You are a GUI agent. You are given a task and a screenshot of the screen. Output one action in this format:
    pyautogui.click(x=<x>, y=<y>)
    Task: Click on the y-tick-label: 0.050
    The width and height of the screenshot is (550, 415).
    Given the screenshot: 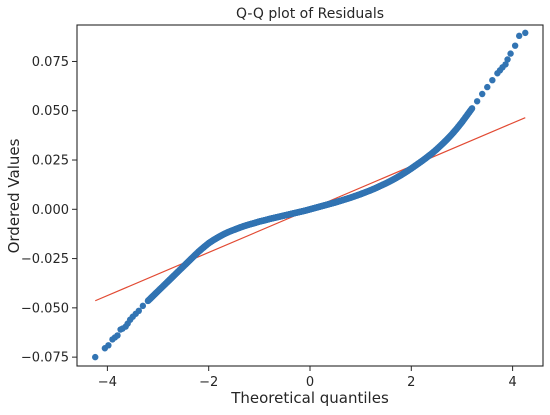 What is the action you would take?
    pyautogui.click(x=50, y=111)
    